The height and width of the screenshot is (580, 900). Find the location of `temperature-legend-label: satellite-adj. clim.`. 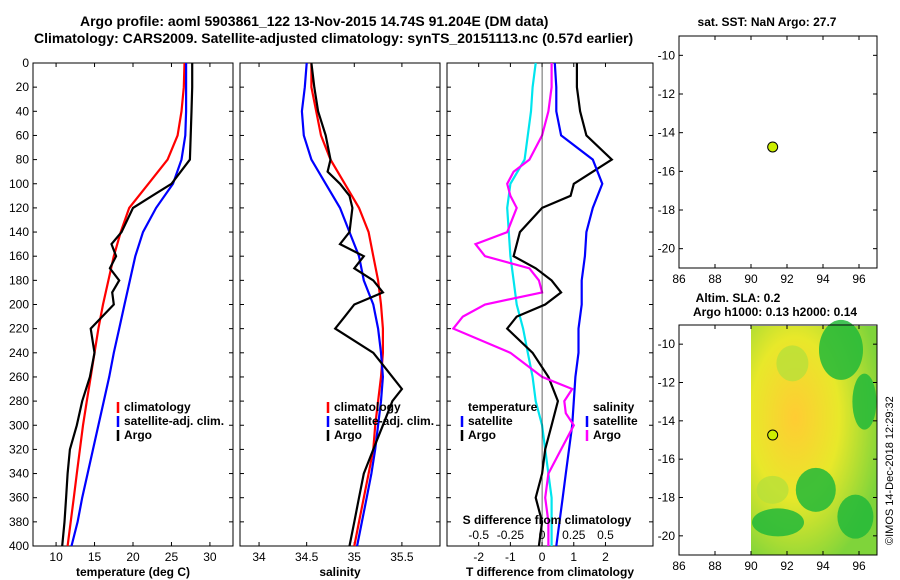

temperature-legend-label: satellite-adj. clim. is located at coordinates (174, 421).